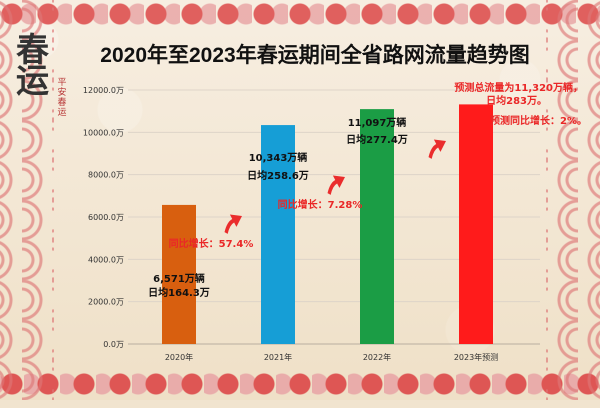 This screenshot has height=408, width=600. Describe the element at coordinates (103, 132) in the screenshot. I see `y-tick-label: 10000.0万` at that location.